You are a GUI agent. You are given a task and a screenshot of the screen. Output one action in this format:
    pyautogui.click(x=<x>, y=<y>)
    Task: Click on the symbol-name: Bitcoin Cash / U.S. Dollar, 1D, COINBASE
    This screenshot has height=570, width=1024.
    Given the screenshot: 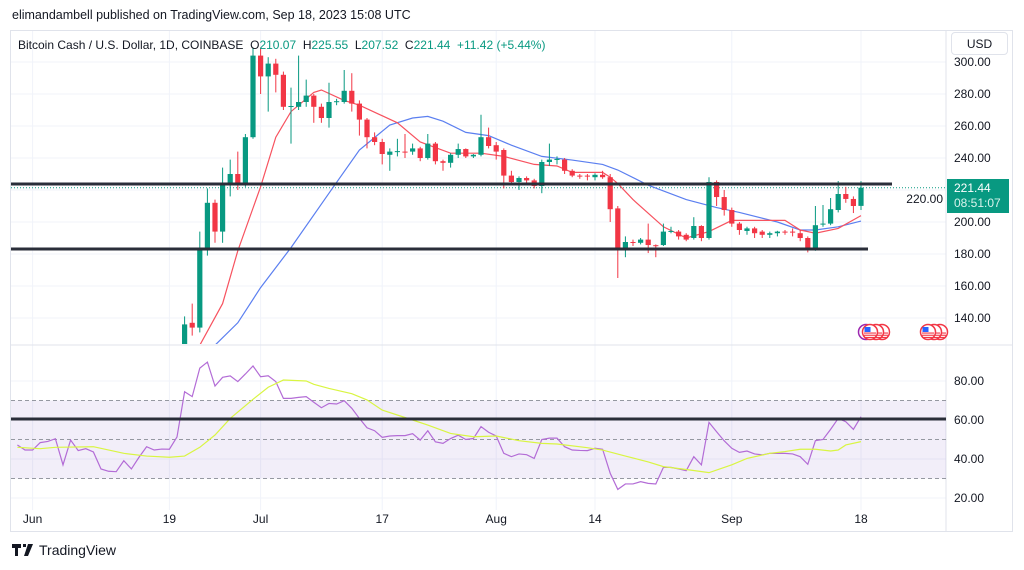 What is the action you would take?
    pyautogui.click(x=131, y=45)
    